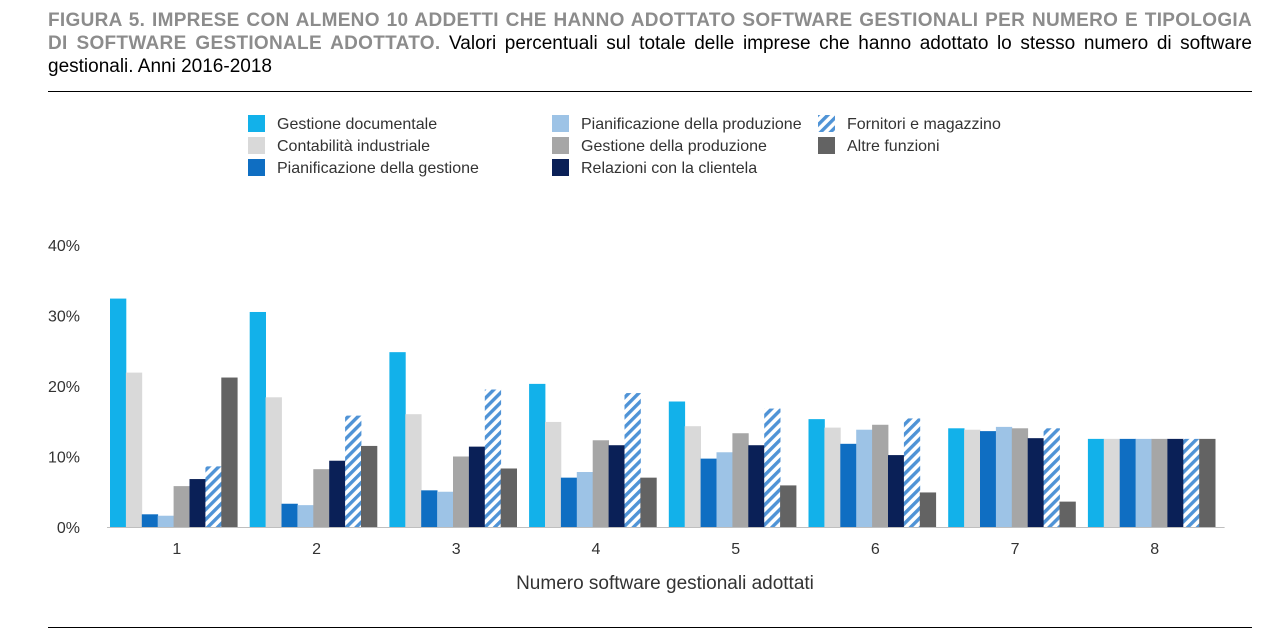  Describe the element at coordinates (378, 168) in the screenshot. I see `legend-label: Pianificazione della gestione` at that location.